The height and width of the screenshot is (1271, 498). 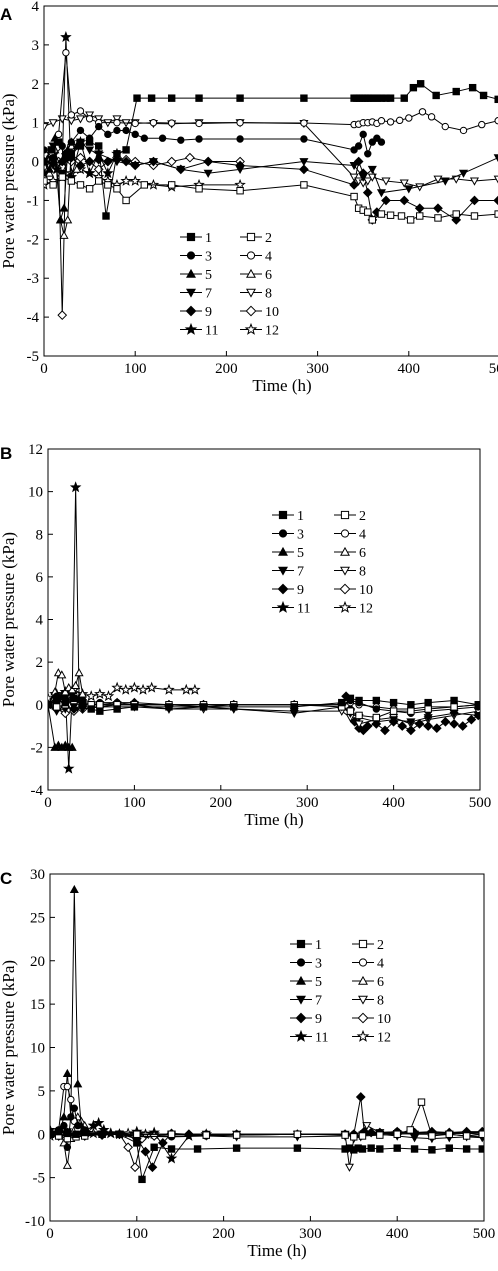 What do you see at coordinates (409, 369) in the screenshot?
I see `x-tick-label: 400` at bounding box center [409, 369].